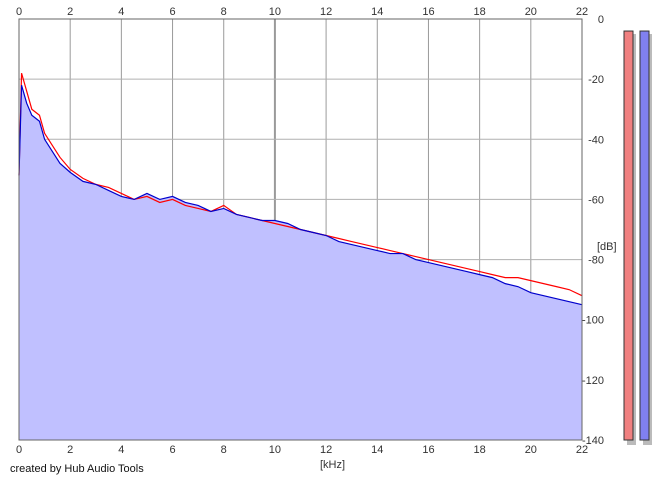 This screenshot has width=664, height=481. I want to click on x-tick-label-bottom: 22, so click(582, 450).